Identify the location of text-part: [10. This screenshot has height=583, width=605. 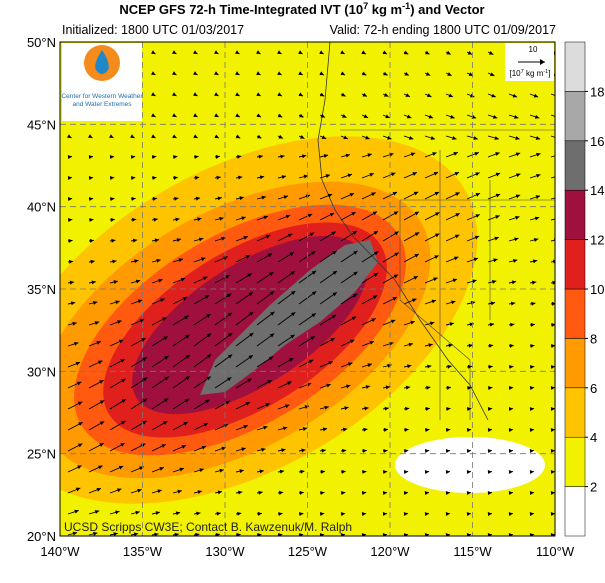
(515, 73).